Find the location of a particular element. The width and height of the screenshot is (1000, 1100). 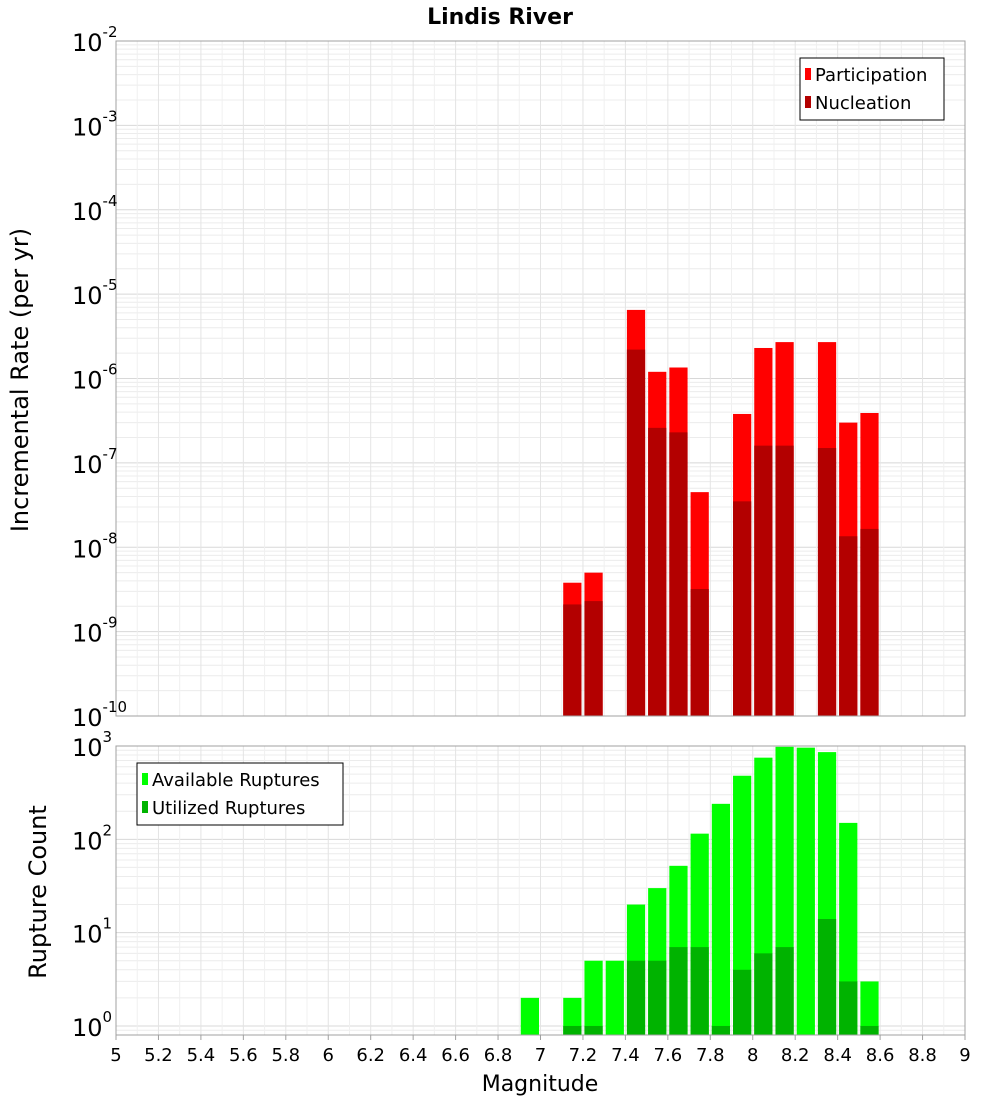

x-tick-label: 8.6 is located at coordinates (880, 1055).